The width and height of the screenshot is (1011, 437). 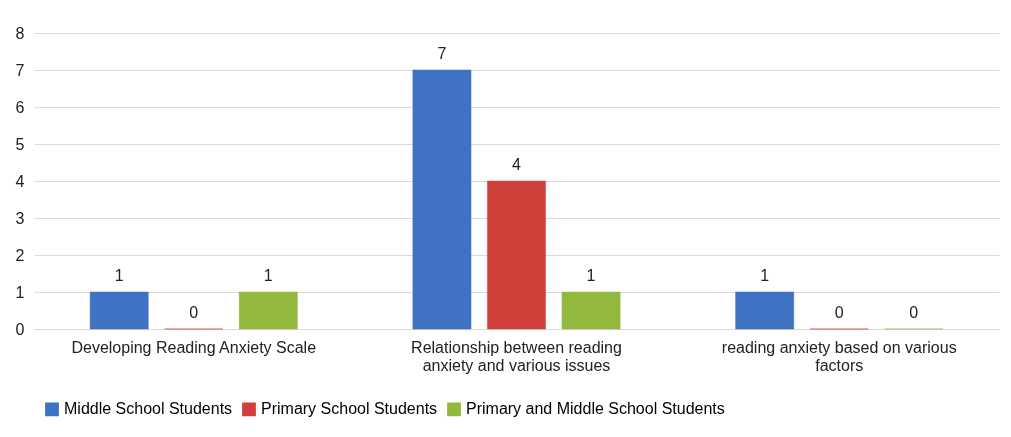 I want to click on y-tick-label: 1, so click(x=20, y=292).